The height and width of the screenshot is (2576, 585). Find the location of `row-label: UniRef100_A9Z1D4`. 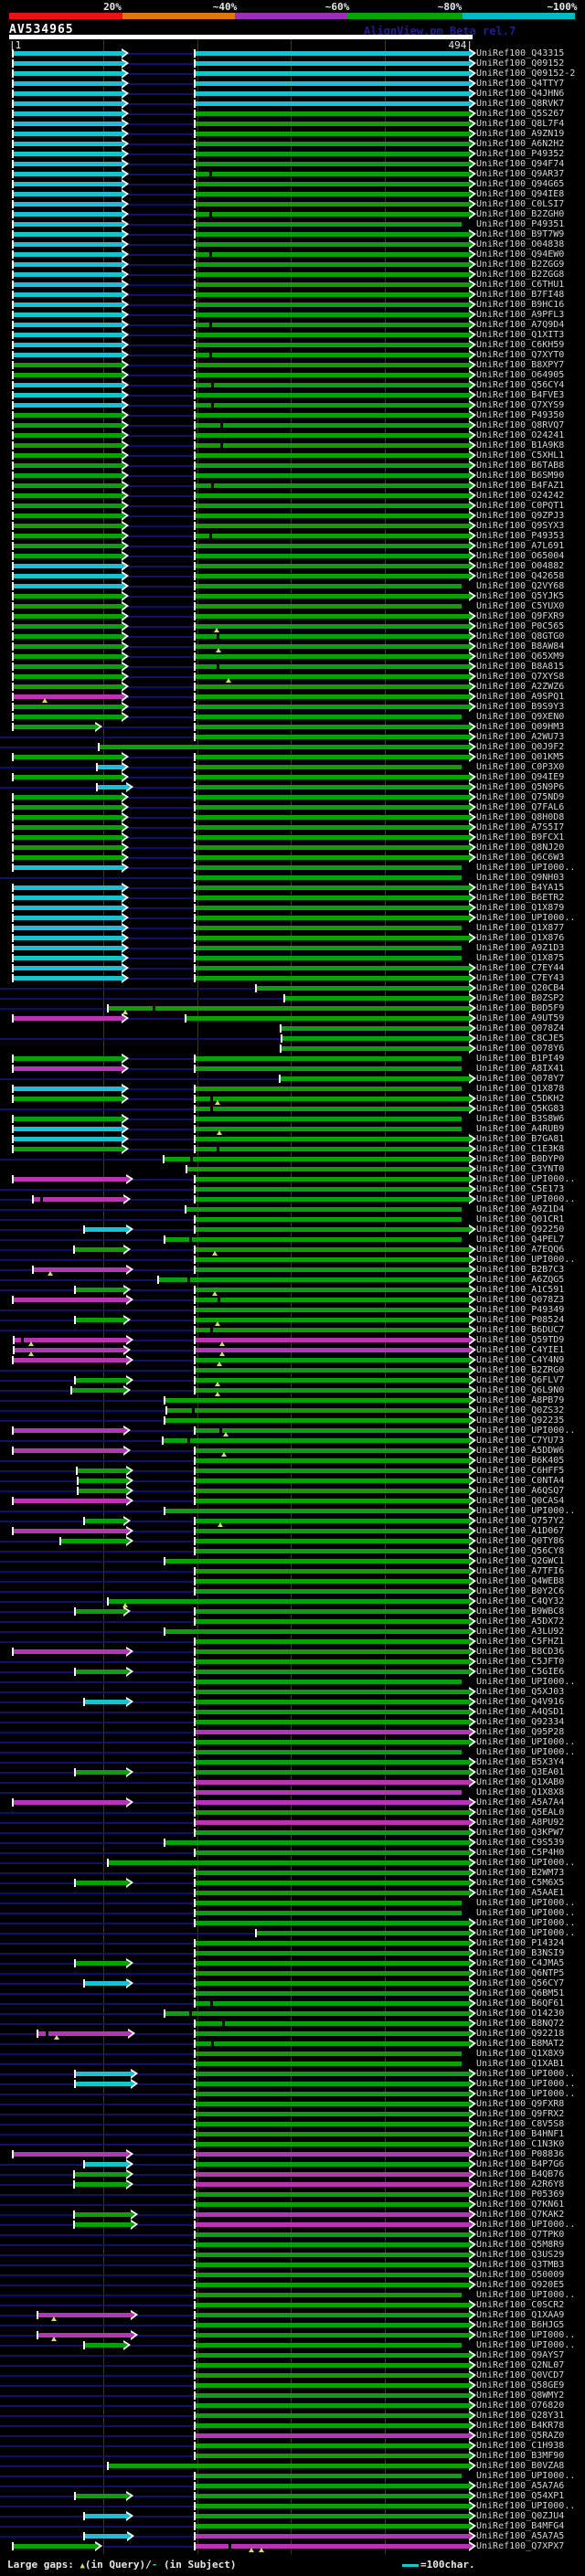

row-label: UniRef100_A9Z1D4 is located at coordinates (520, 1209).